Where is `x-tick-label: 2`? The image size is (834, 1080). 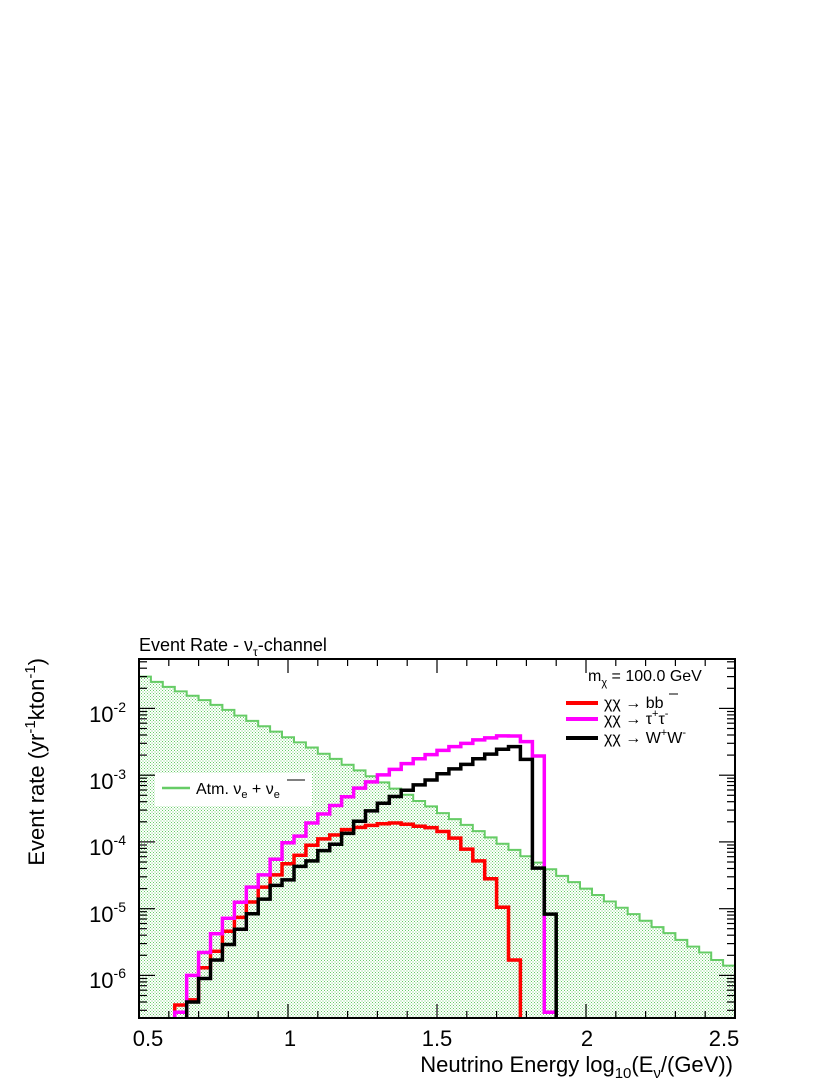 x-tick-label: 2 is located at coordinates (587, 1038).